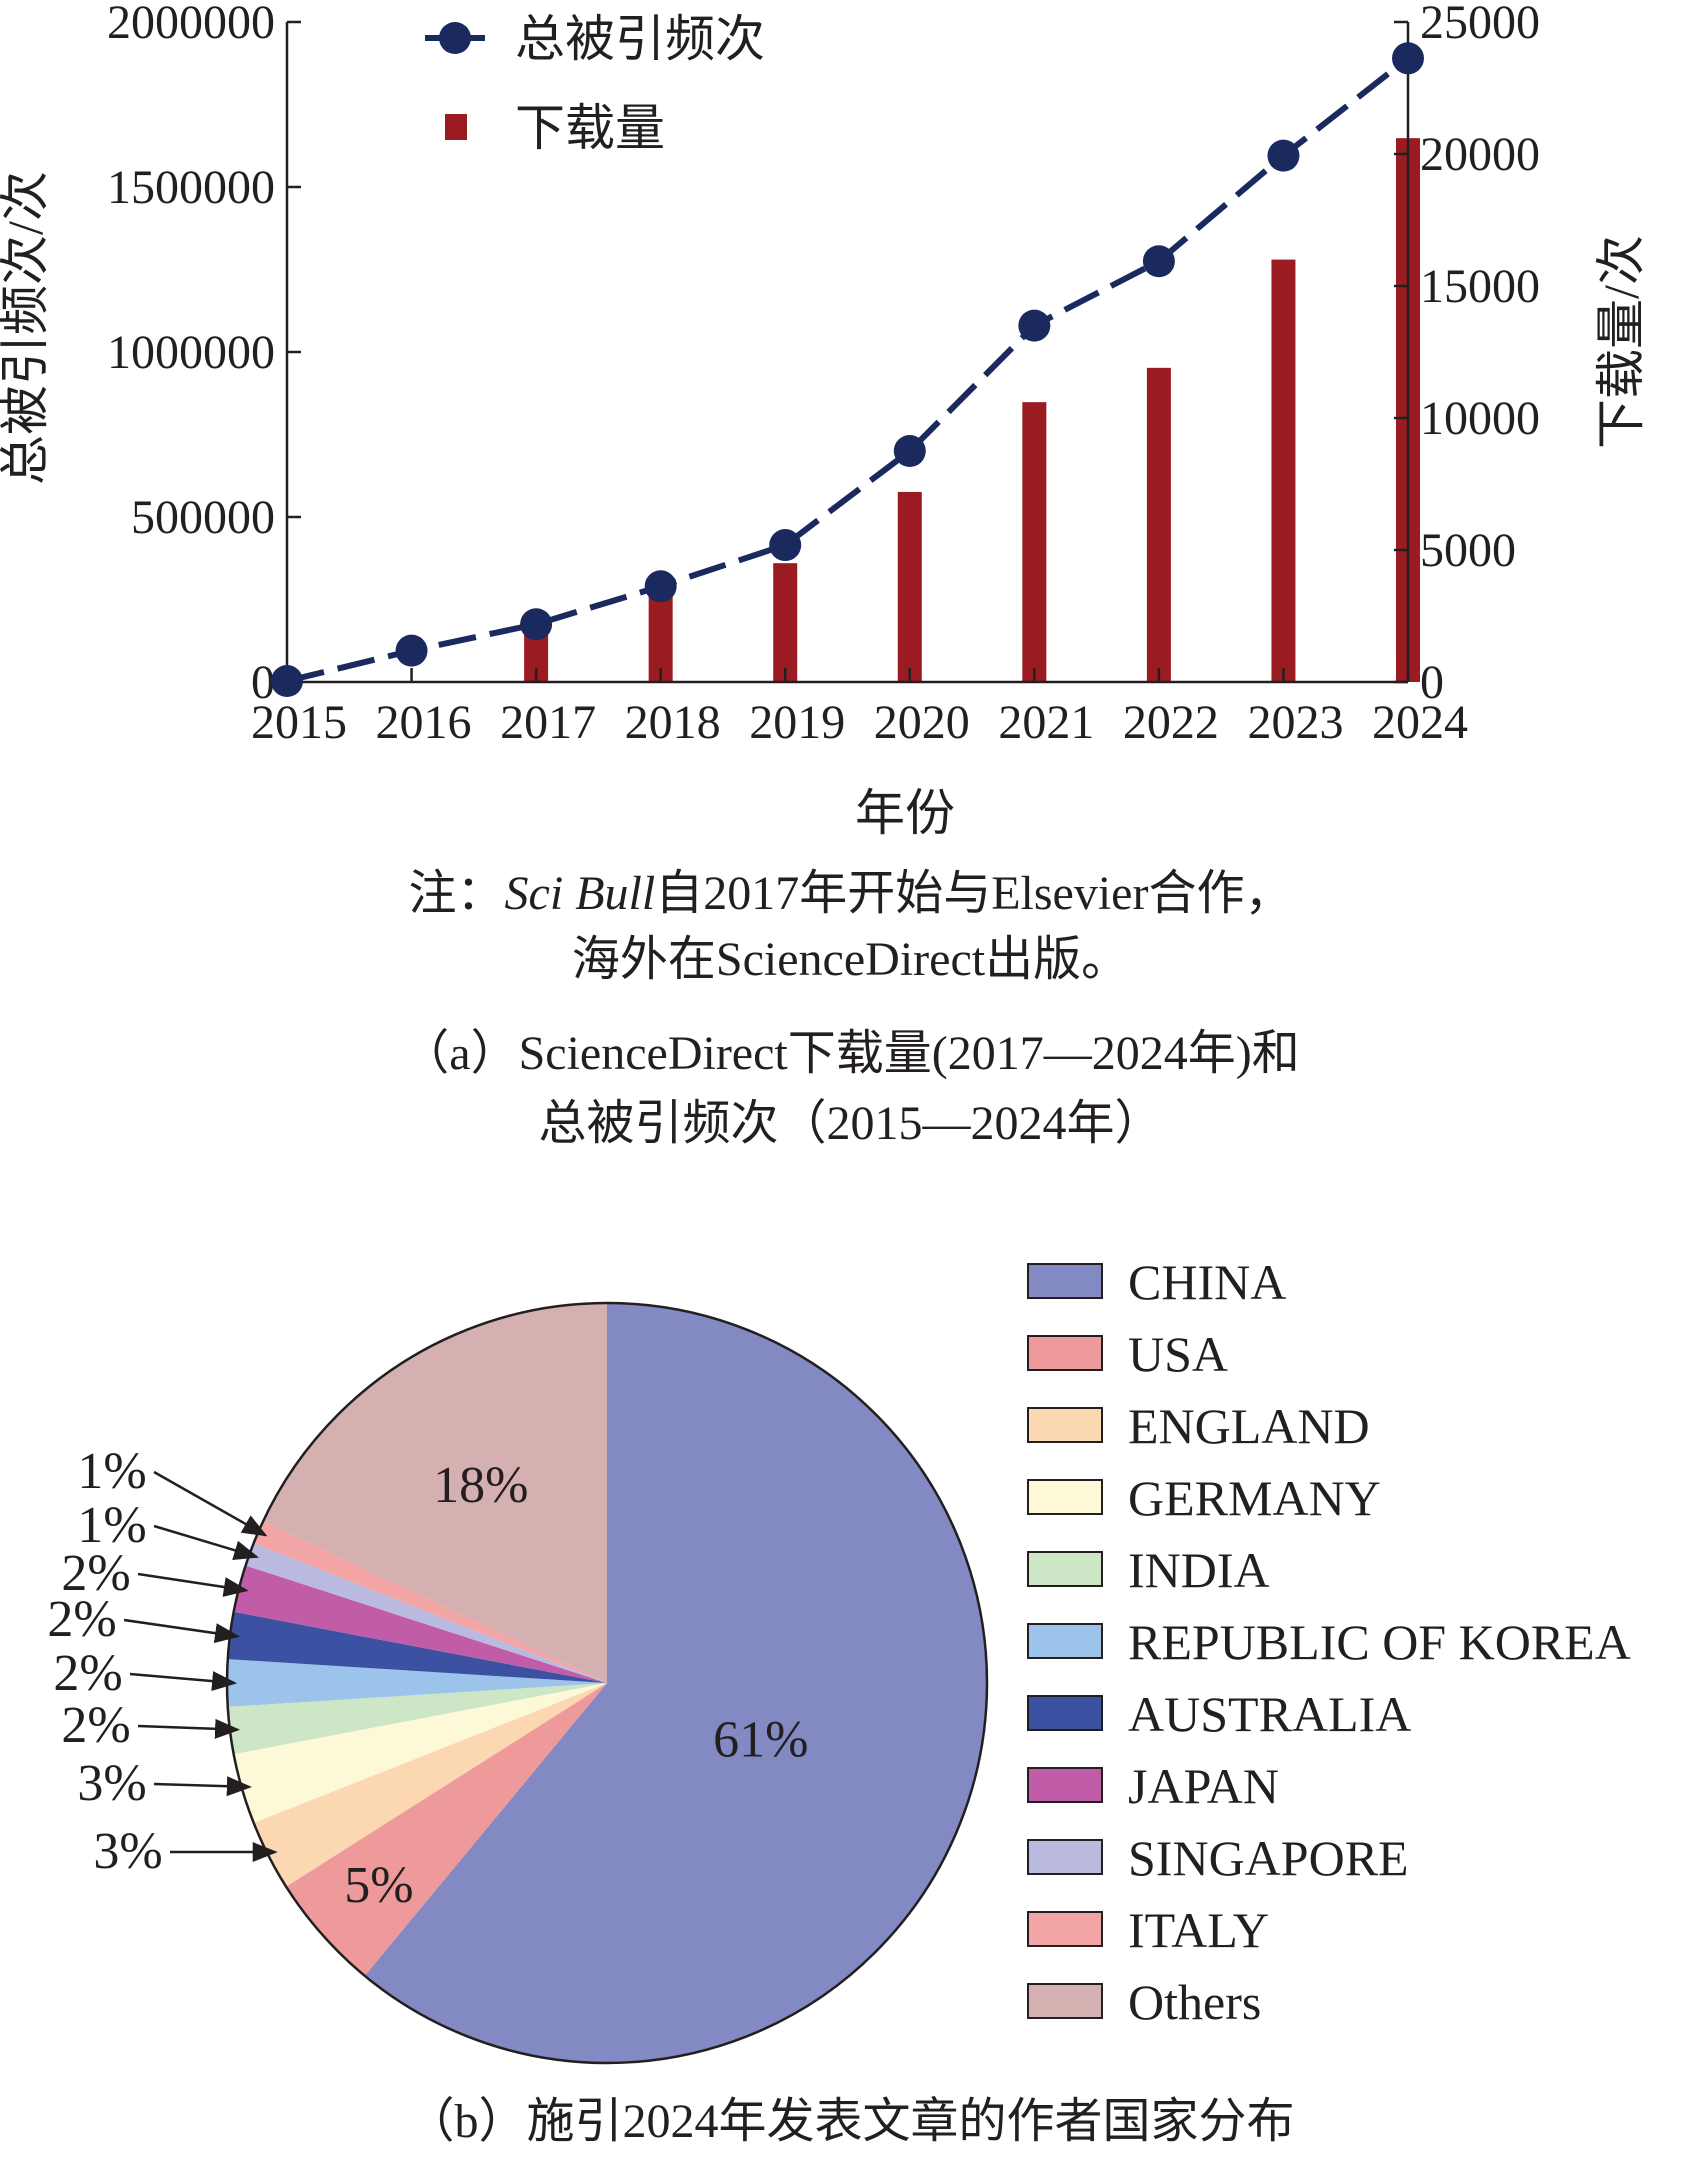  What do you see at coordinates (660, 637) in the screenshot?
I see `download-bar-2018` at bounding box center [660, 637].